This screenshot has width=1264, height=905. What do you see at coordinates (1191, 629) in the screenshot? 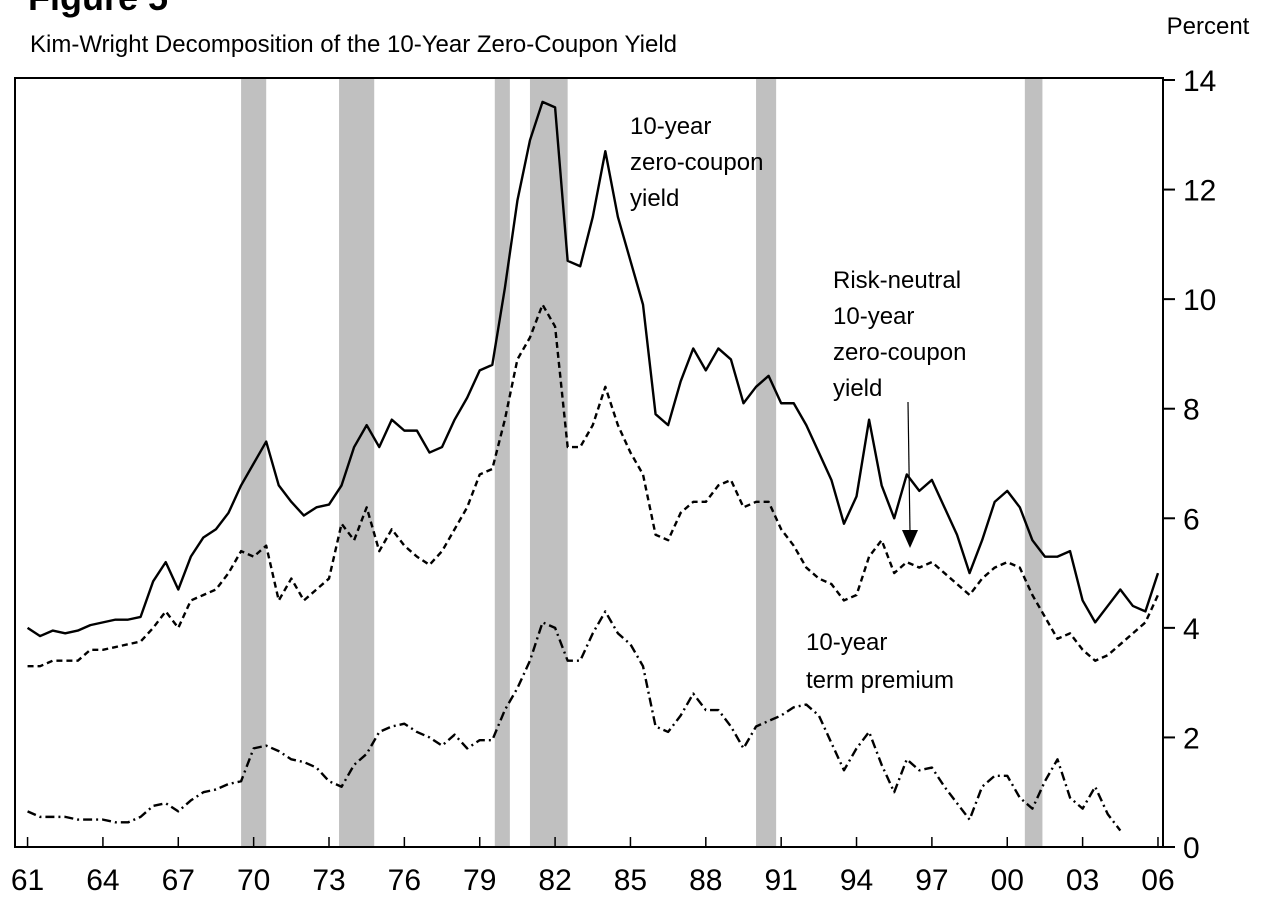
I see `y-tick-label: 4` at bounding box center [1191, 629].